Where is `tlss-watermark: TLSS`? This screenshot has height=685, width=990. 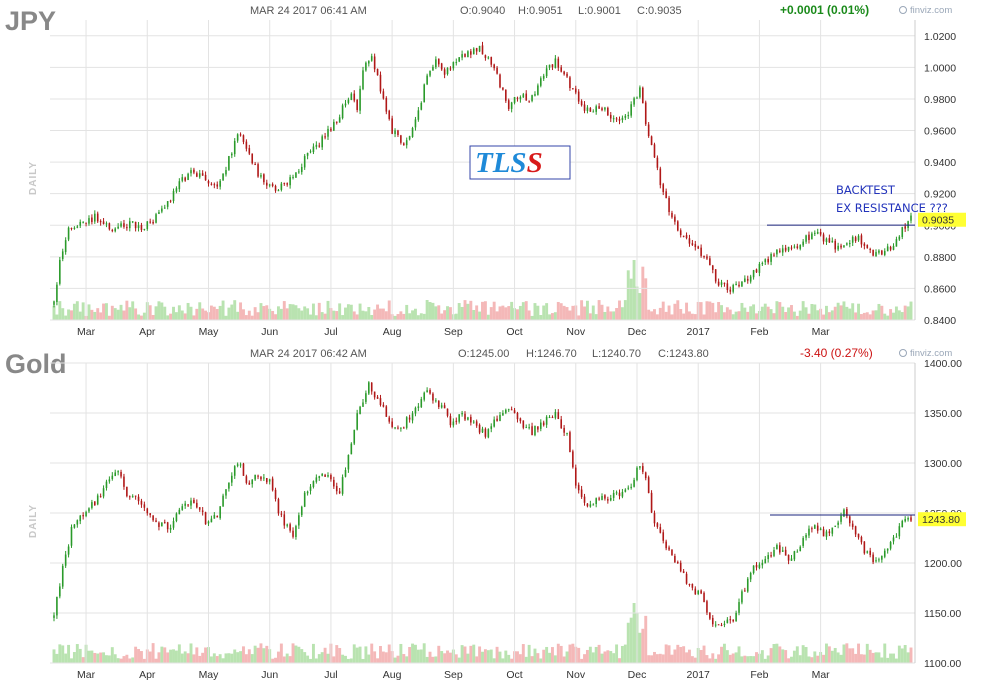
tlss-watermark: TLSS is located at coordinates (520, 162).